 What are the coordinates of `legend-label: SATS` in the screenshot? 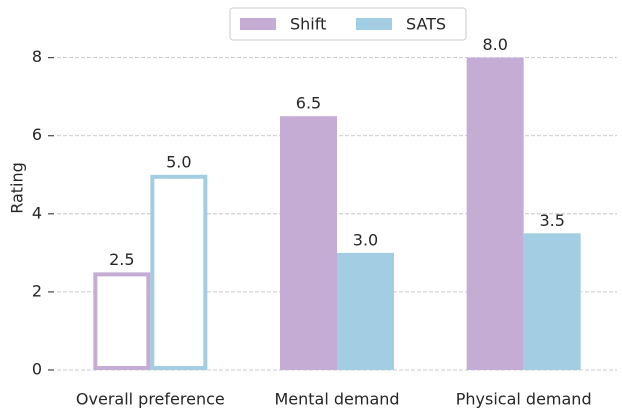 It's located at (426, 24).